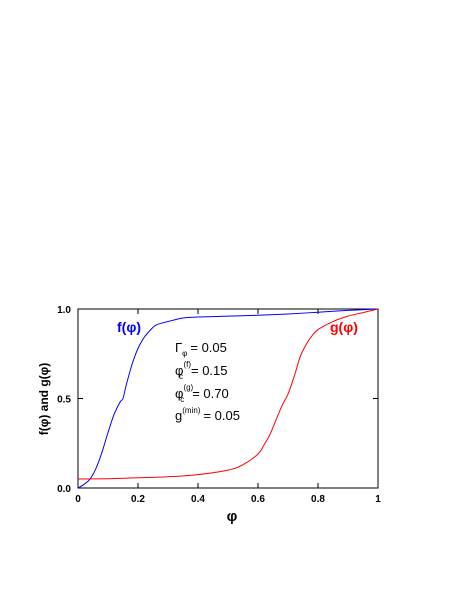 The height and width of the screenshot is (591, 457). I want to click on gmin-annotation: g(min) = 0.05, so click(207, 414).